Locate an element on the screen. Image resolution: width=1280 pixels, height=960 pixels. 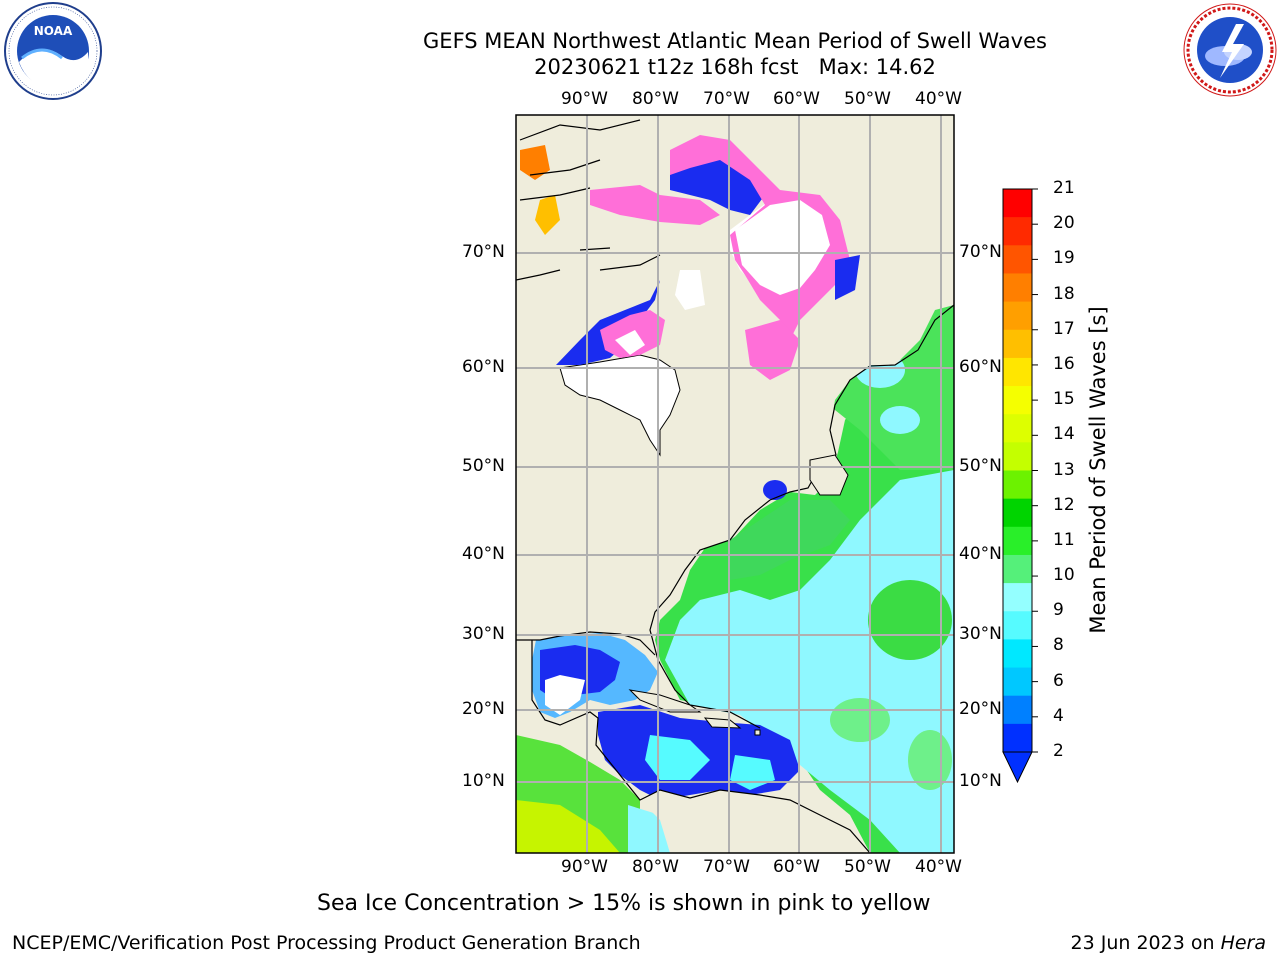
colorbar-tick-label: 15 is located at coordinates (1064, 399).